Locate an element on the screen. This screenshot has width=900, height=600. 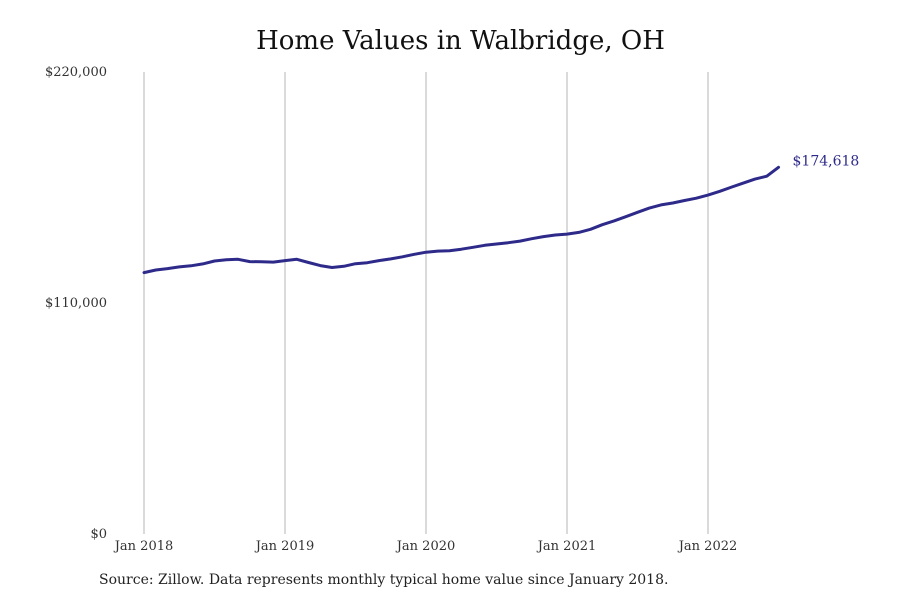
x-axis-ticks: Jan 2018 Jan 2019 Jan 2020 Jan 2021 Jan 2022 is located at coordinates (425, 546).